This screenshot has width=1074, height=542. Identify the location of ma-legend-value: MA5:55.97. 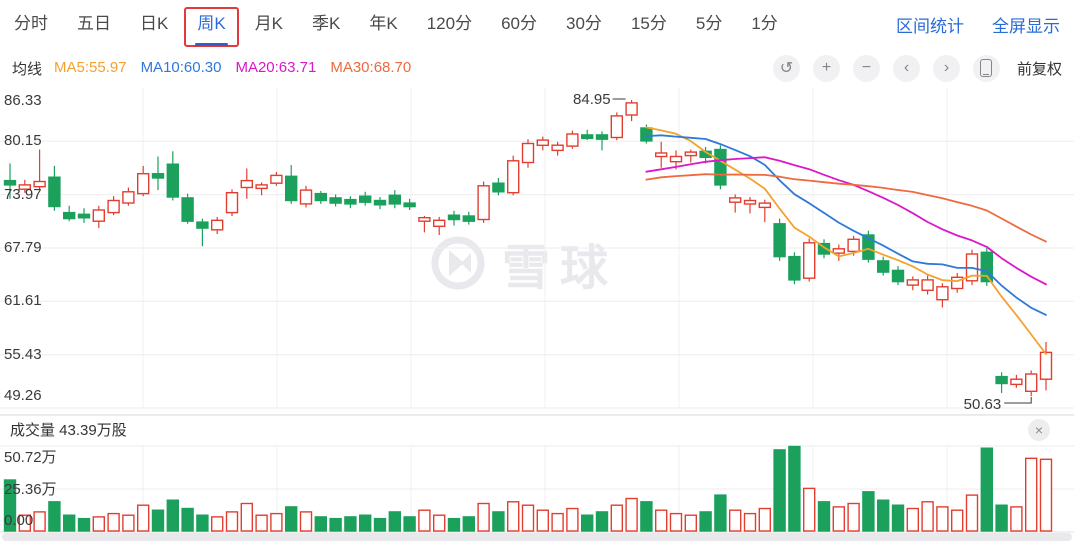
(90, 67).